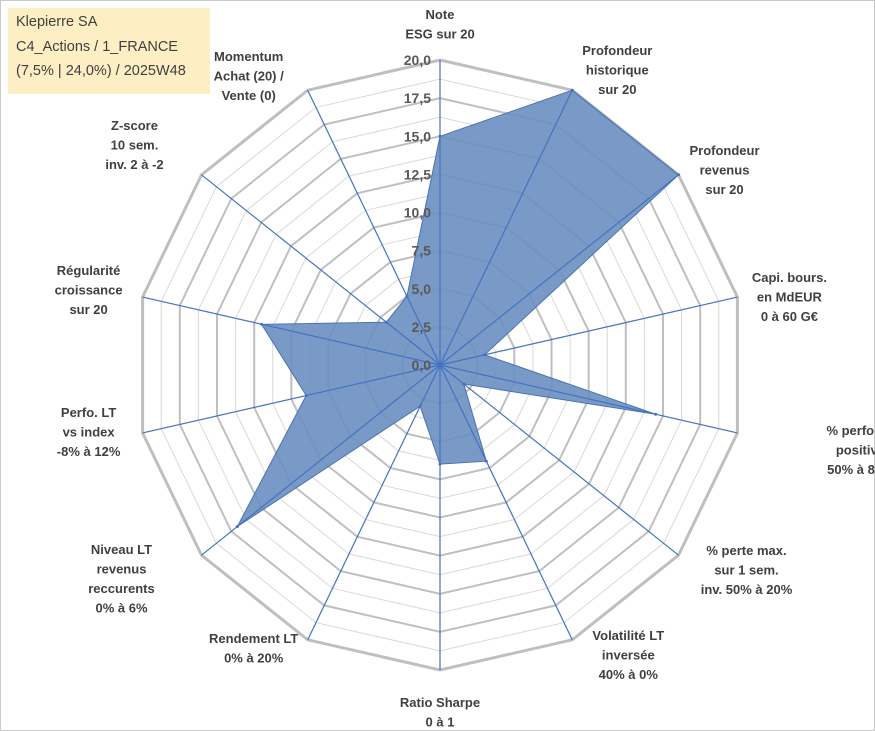 The width and height of the screenshot is (875, 731). What do you see at coordinates (89, 451) in the screenshot?
I see `axis-label-line: -8% à 12%` at bounding box center [89, 451].